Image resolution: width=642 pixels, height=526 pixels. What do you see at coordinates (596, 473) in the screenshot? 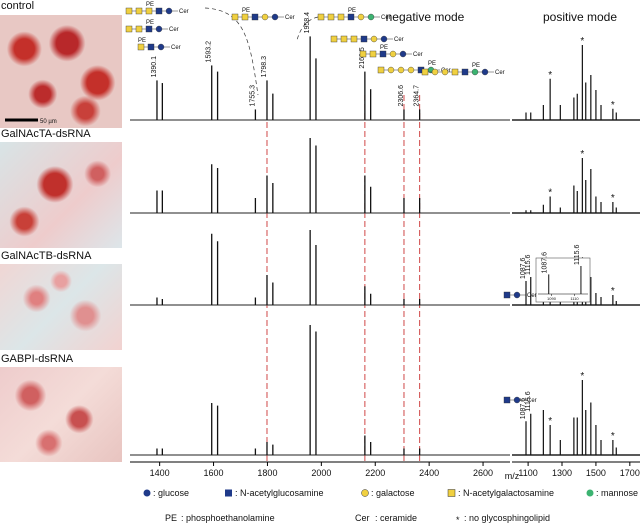
I see `x-tick-label: 1500` at bounding box center [596, 473].